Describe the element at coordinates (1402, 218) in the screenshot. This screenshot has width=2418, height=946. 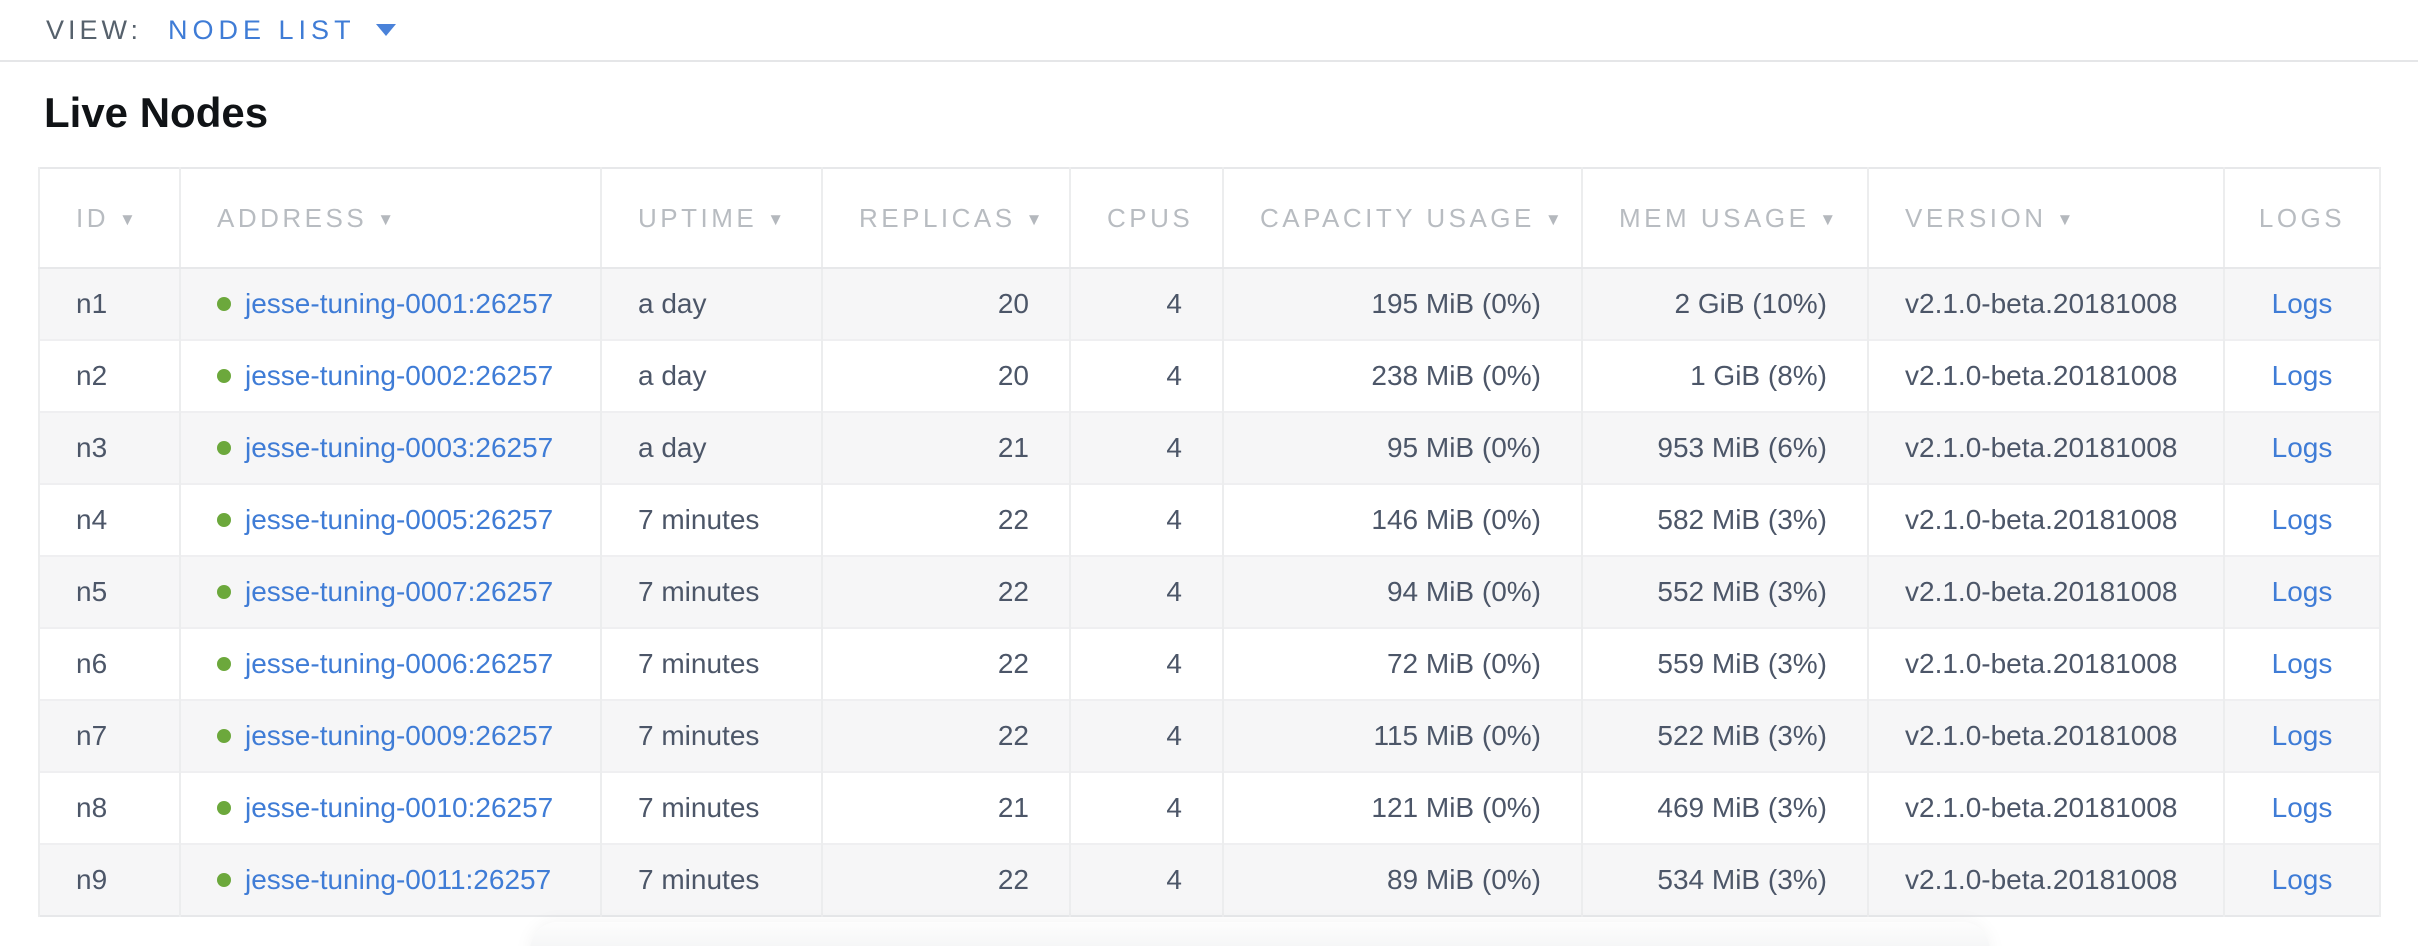
I see `column-header-capacity_usage: CAPACITY USAGE ▼` at that location.